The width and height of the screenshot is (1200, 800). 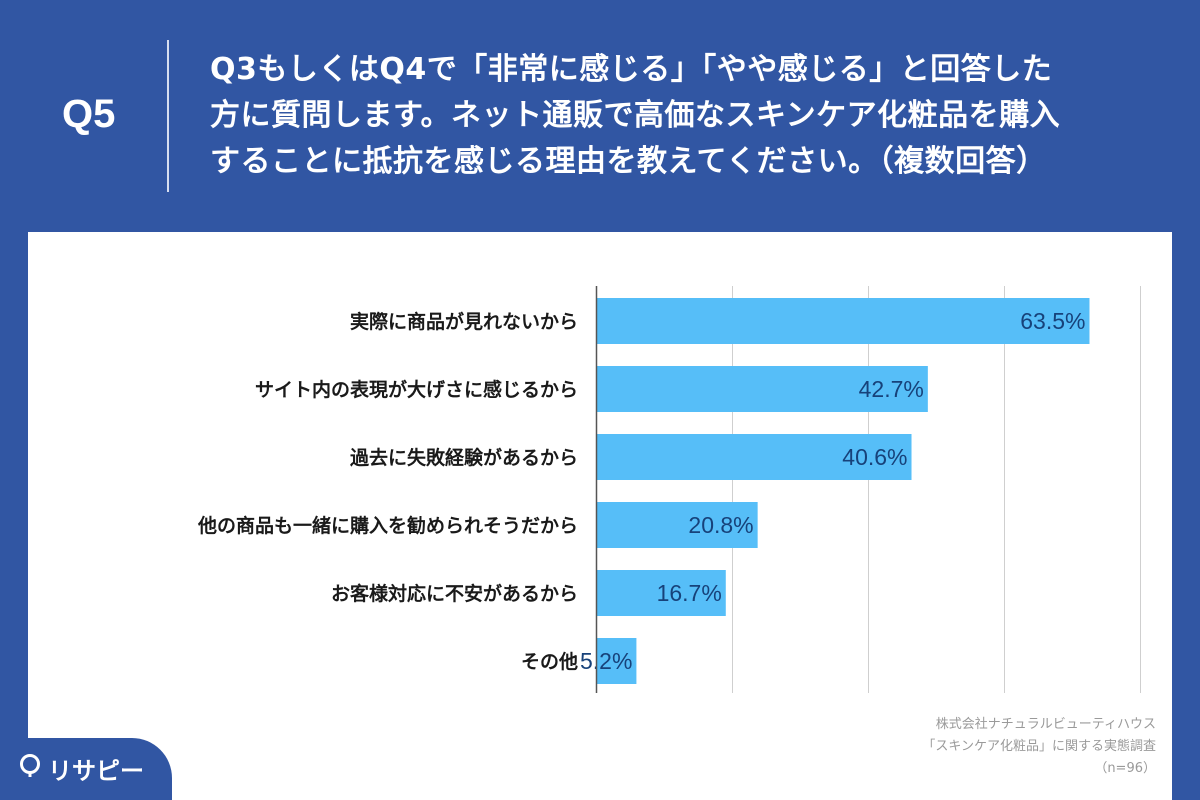 I want to click on question-line: することに抵抗を感じる理由を教えてください。（複数回答）, so click(x=628, y=161).